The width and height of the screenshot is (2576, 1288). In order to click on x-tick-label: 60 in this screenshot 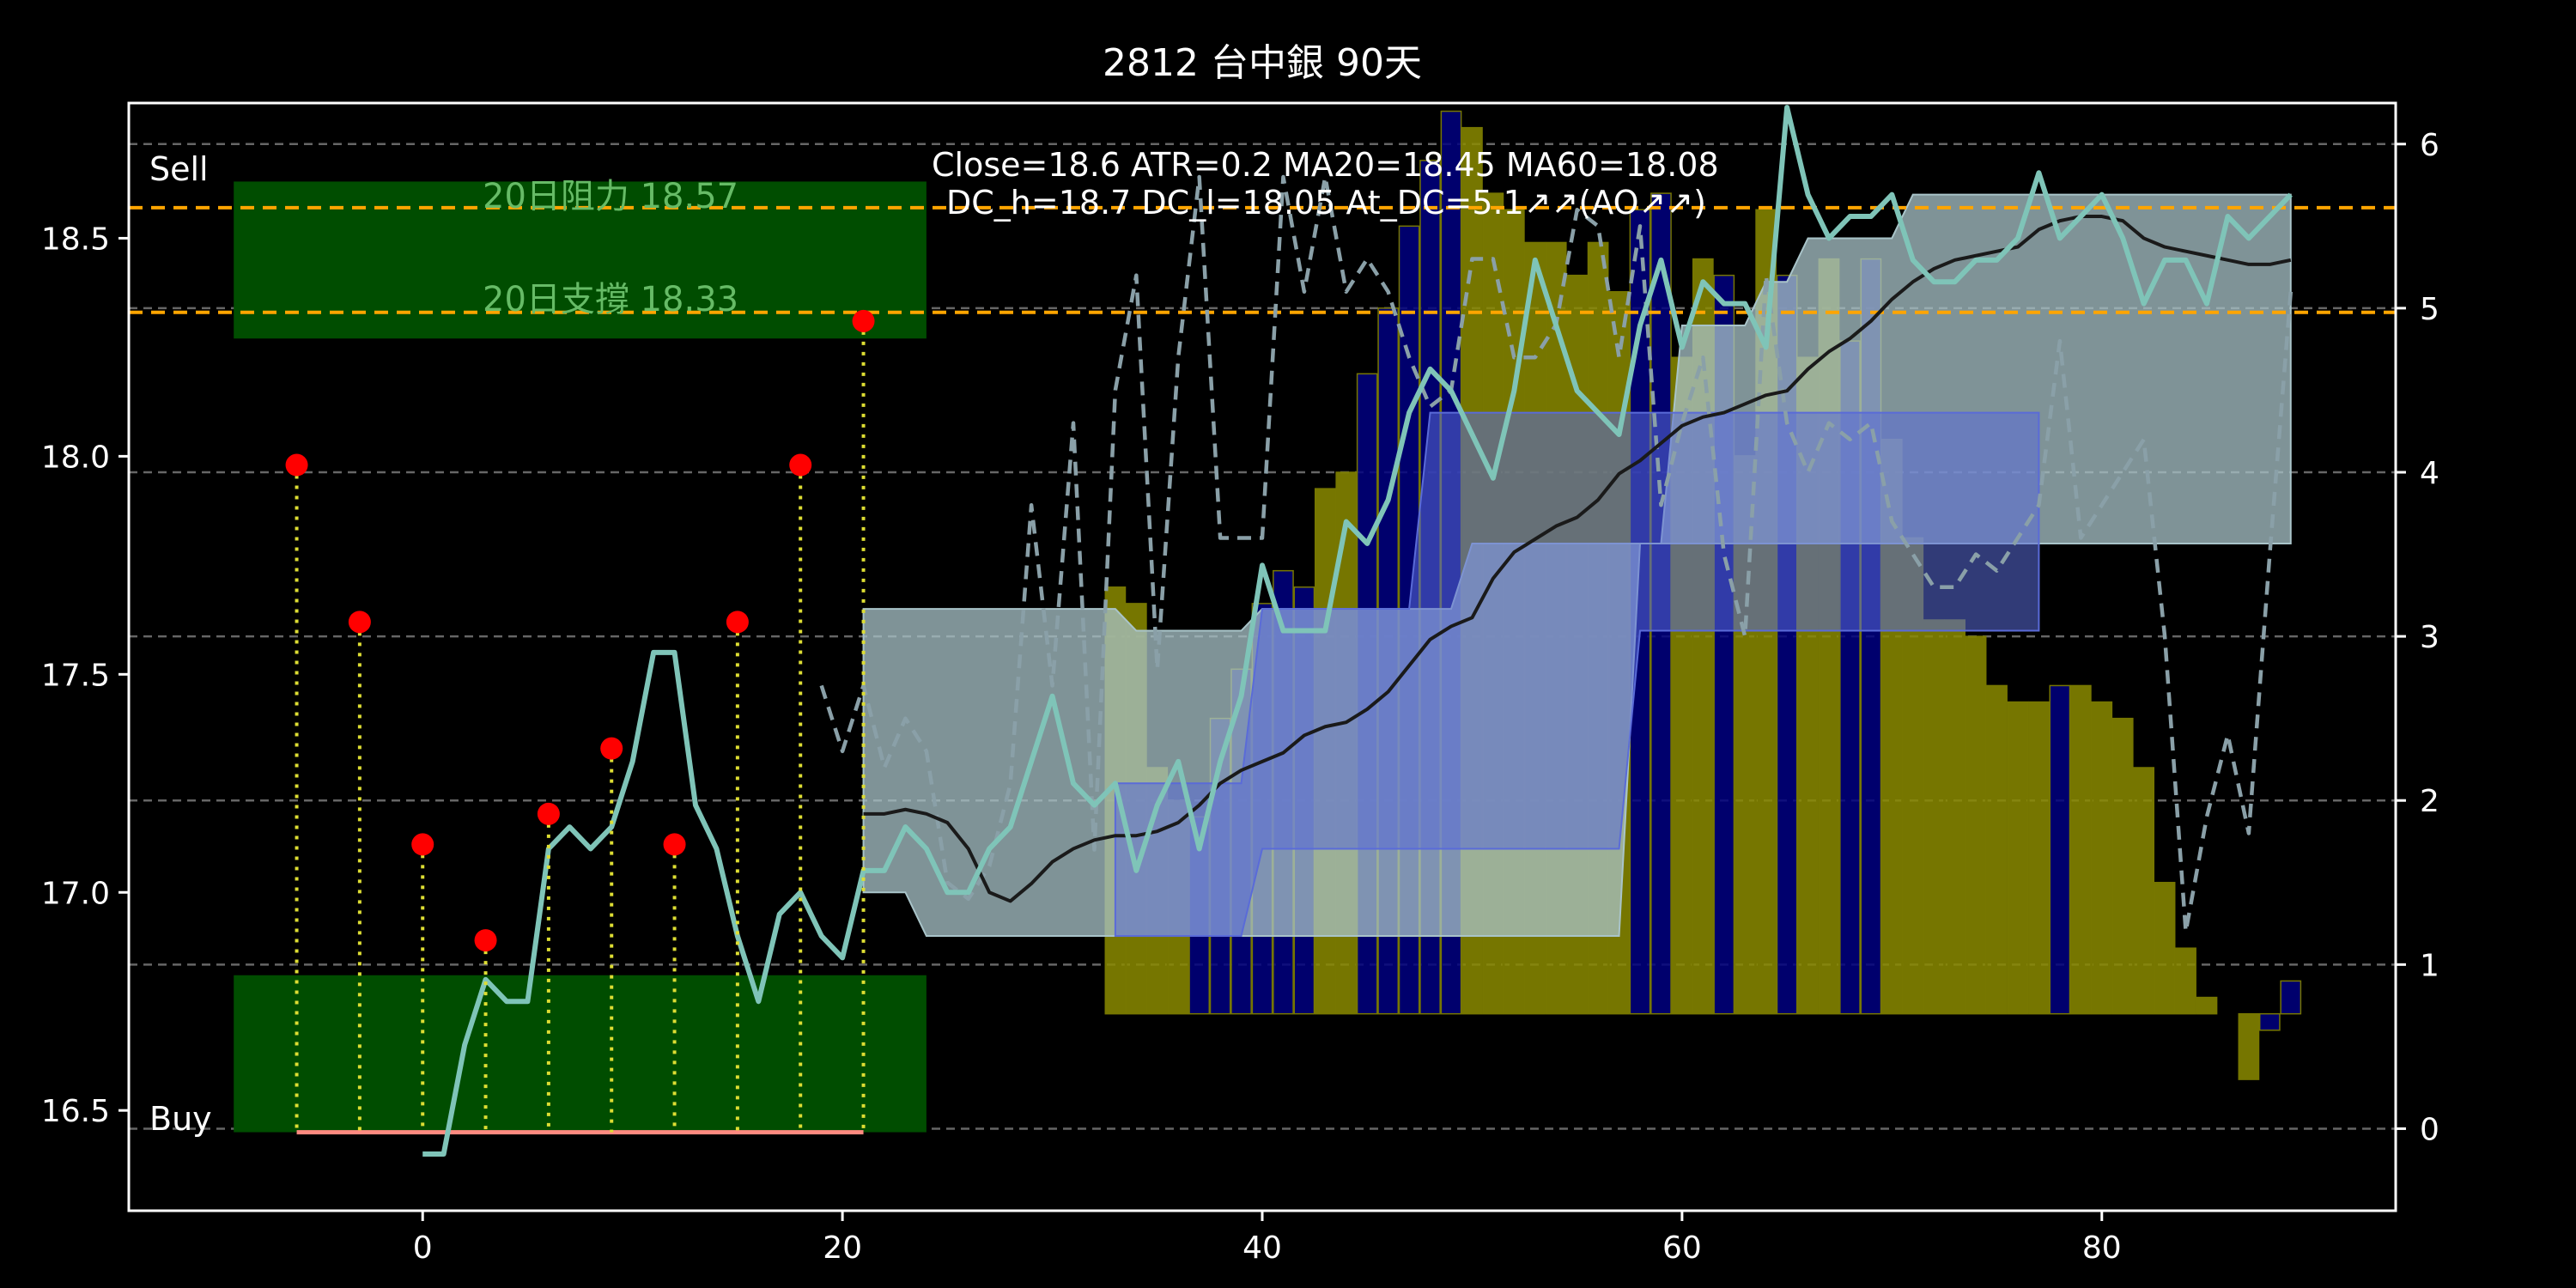, I will do `click(1682, 1248)`.